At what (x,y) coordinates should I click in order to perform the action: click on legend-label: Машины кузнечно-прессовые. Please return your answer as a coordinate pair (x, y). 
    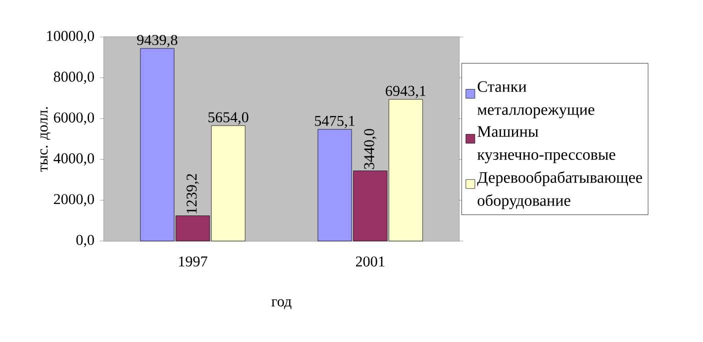
    Looking at the image, I should click on (546, 145).